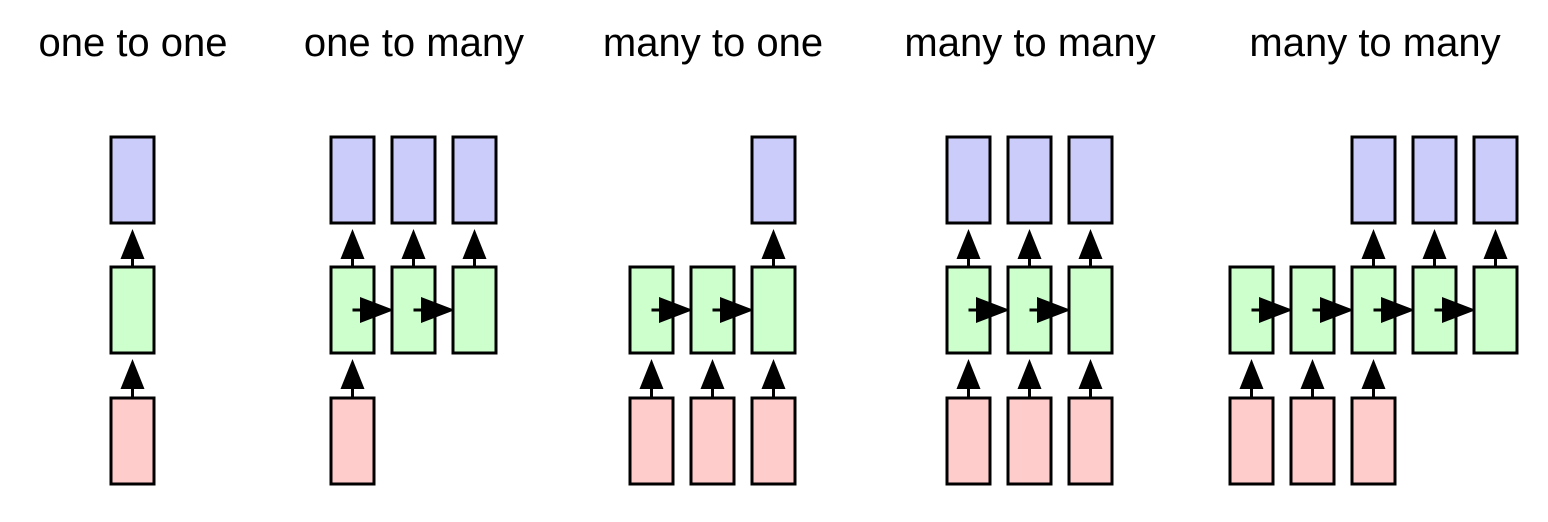 The image size is (1548, 522). I want to click on panel-title-many-to-one: many to one, so click(713, 43).